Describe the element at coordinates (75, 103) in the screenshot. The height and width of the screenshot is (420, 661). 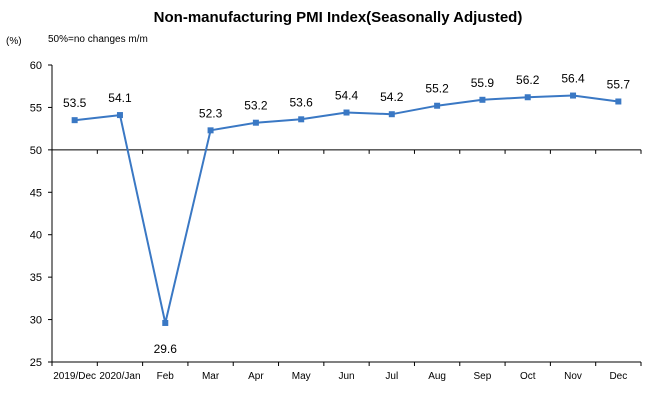
I see `data-label: 53.5` at that location.